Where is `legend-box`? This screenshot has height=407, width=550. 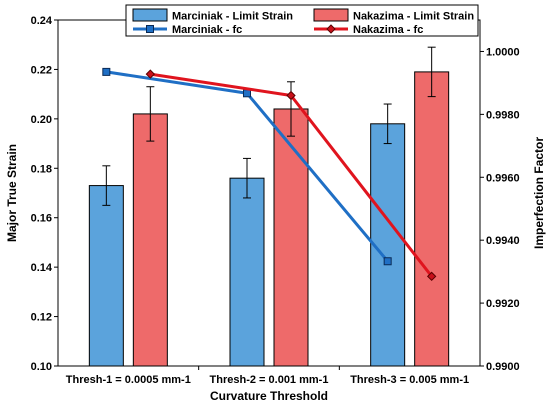 legend-box is located at coordinates (302, 20).